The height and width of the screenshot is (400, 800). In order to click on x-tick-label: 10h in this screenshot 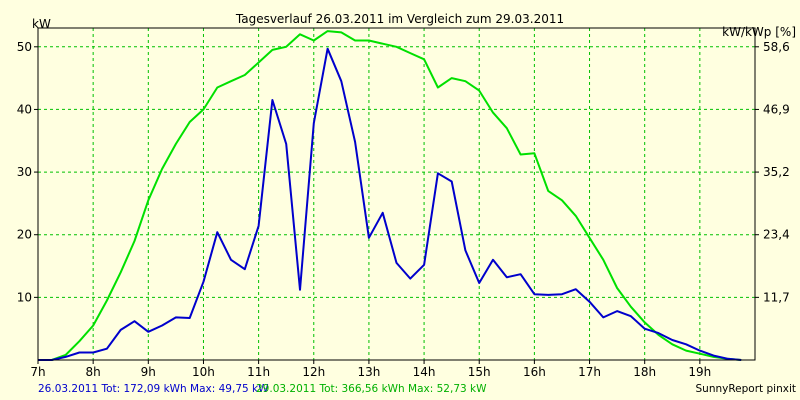, I will do `click(203, 372)`.